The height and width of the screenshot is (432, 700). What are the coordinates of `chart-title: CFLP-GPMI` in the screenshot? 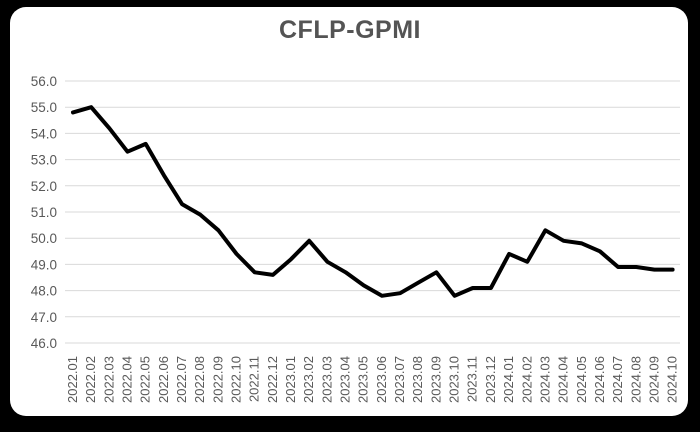 It's located at (350, 30).